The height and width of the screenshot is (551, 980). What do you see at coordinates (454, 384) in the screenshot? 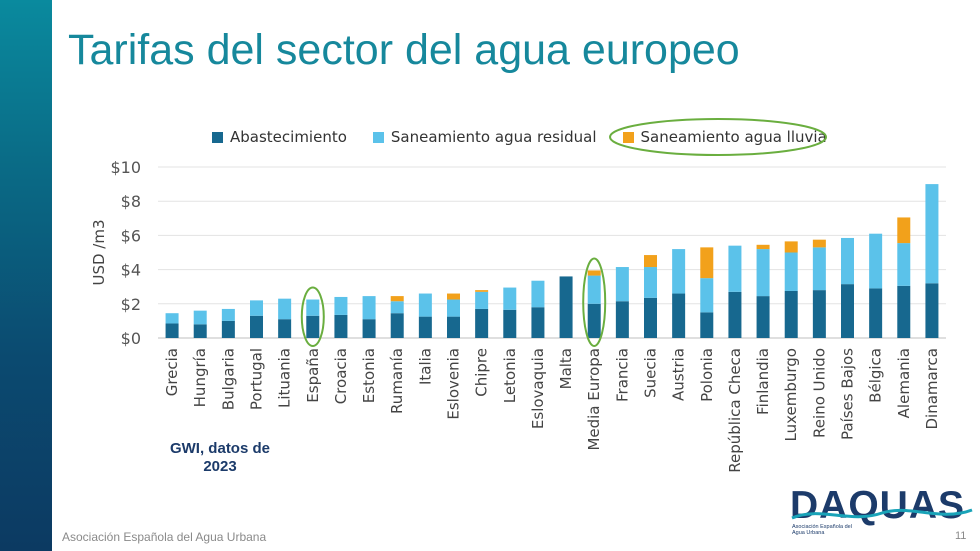
I see `x-tick-label: Eslovenia` at bounding box center [454, 384].